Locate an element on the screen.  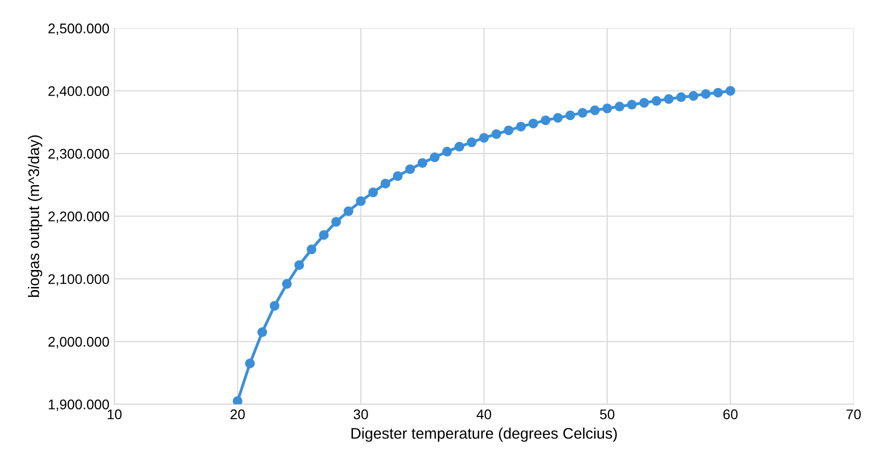
x-axis-title: Digester temperature (degrees Celcius) is located at coordinates (484, 435).